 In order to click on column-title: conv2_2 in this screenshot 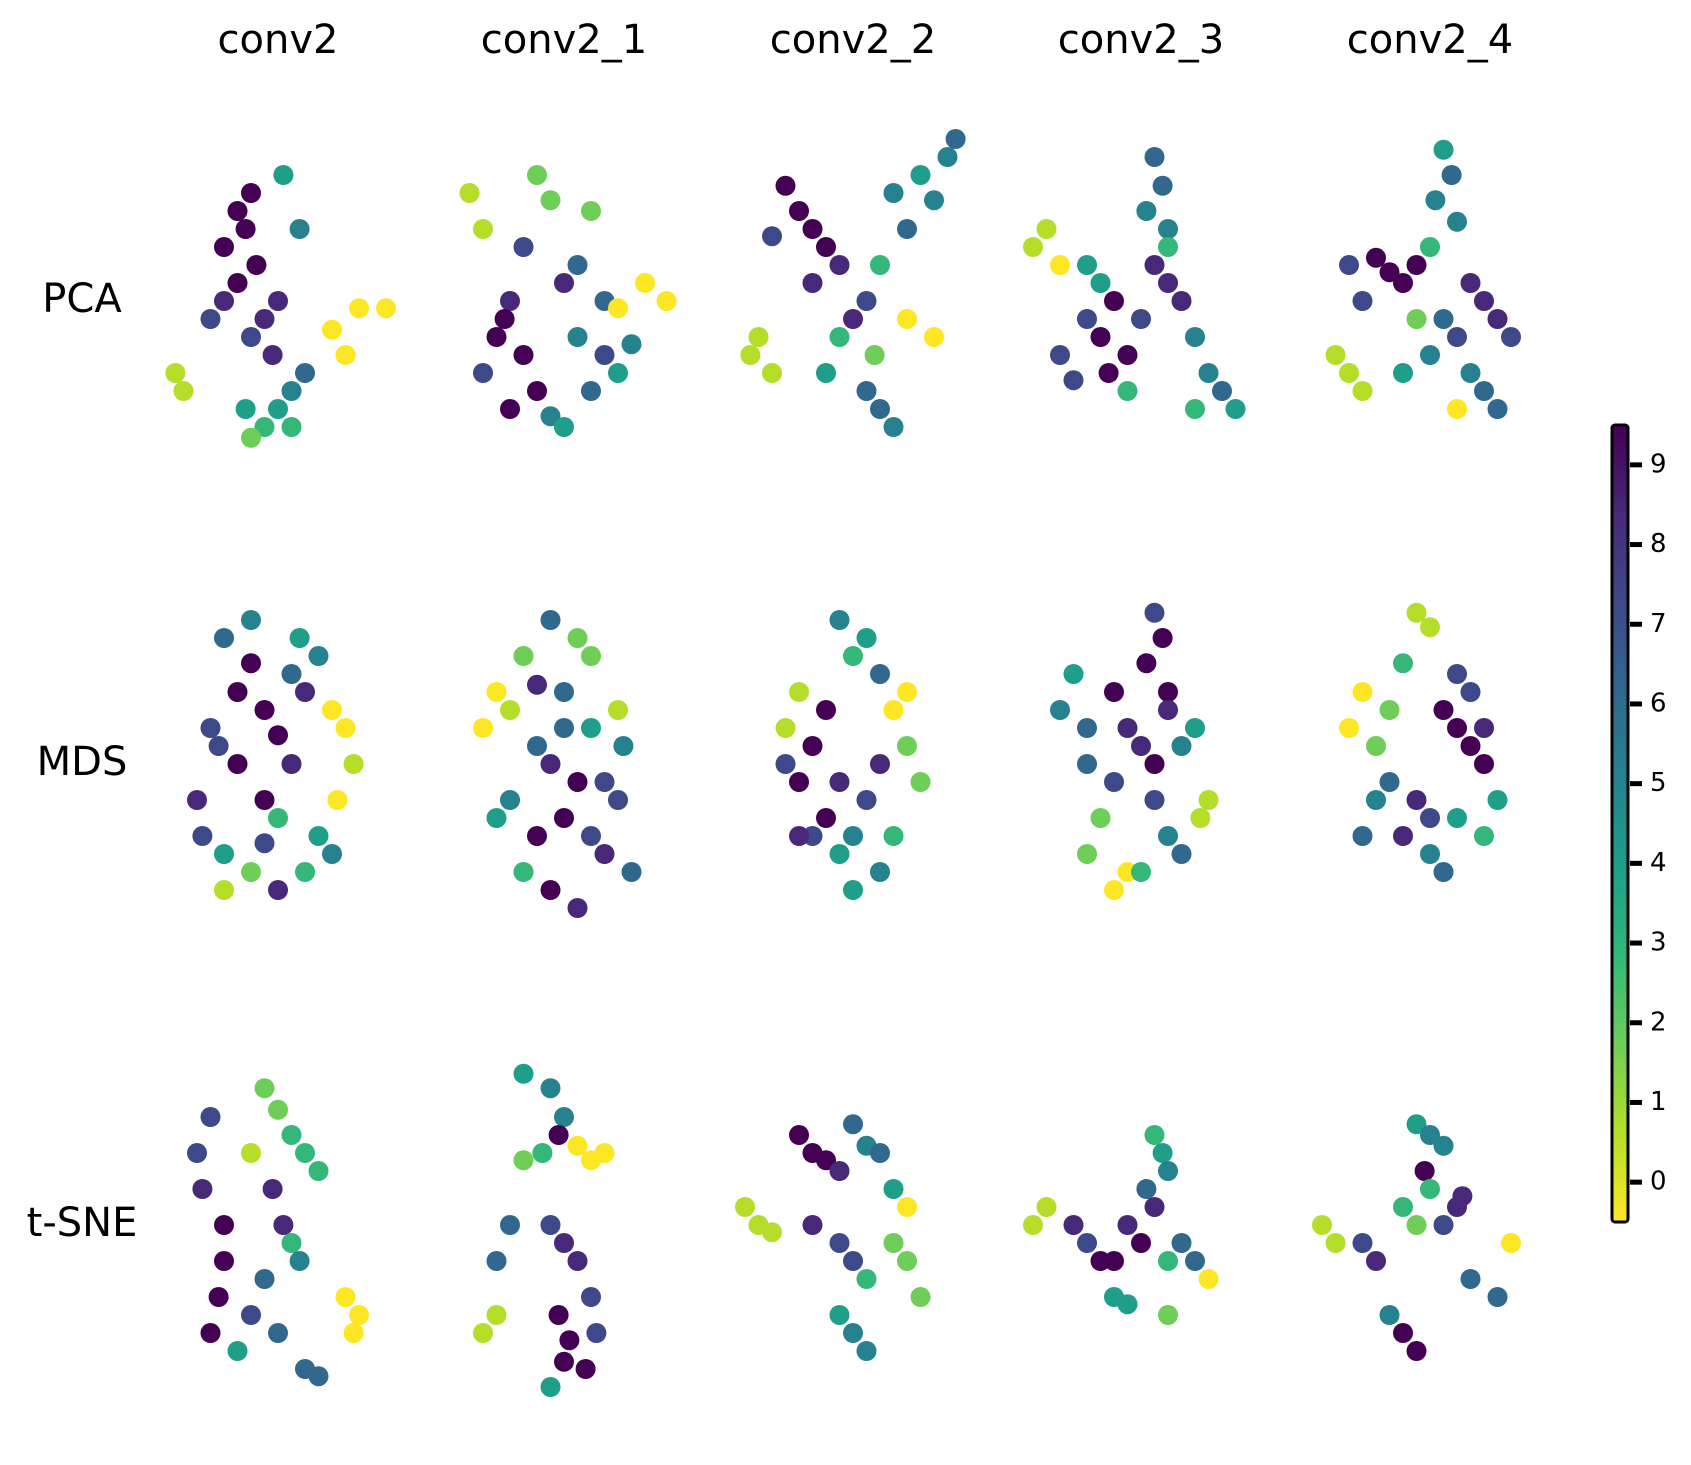, I will do `click(853, 40)`.